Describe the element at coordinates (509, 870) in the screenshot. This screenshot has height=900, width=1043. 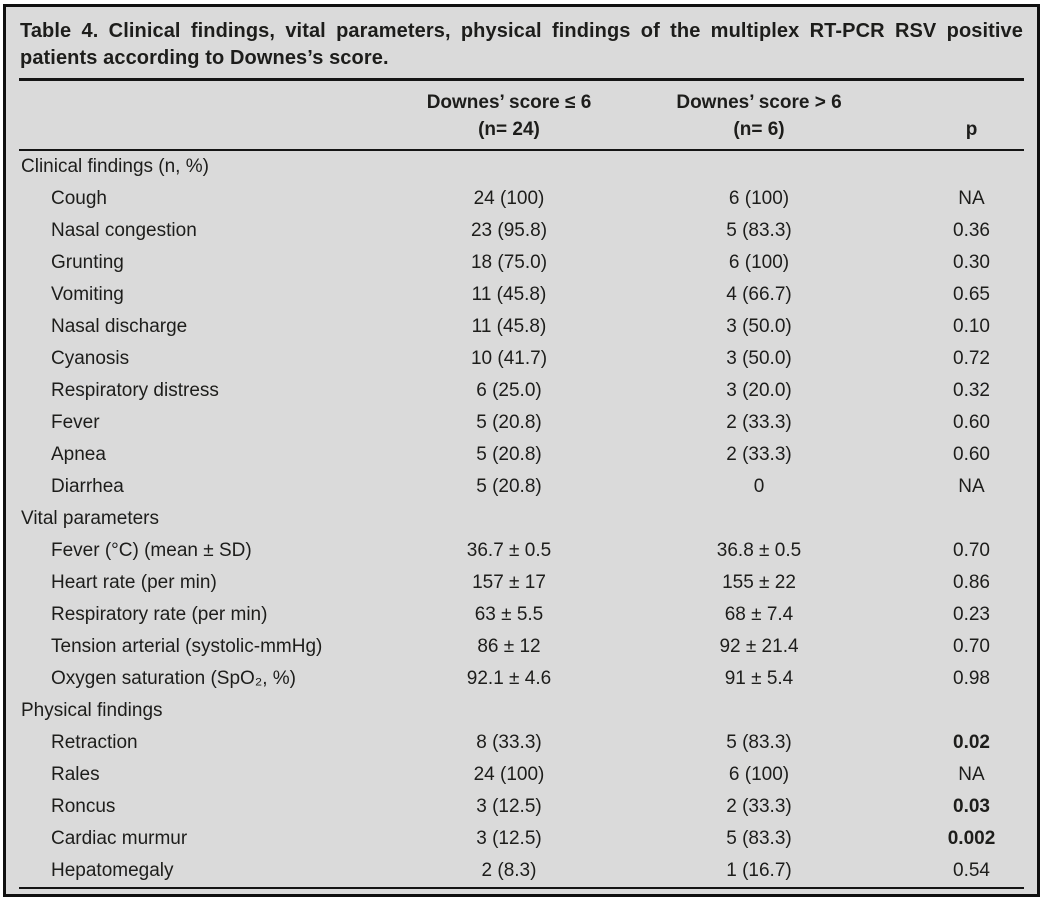
I see `value-score-le6: 2 (8.3)` at that location.